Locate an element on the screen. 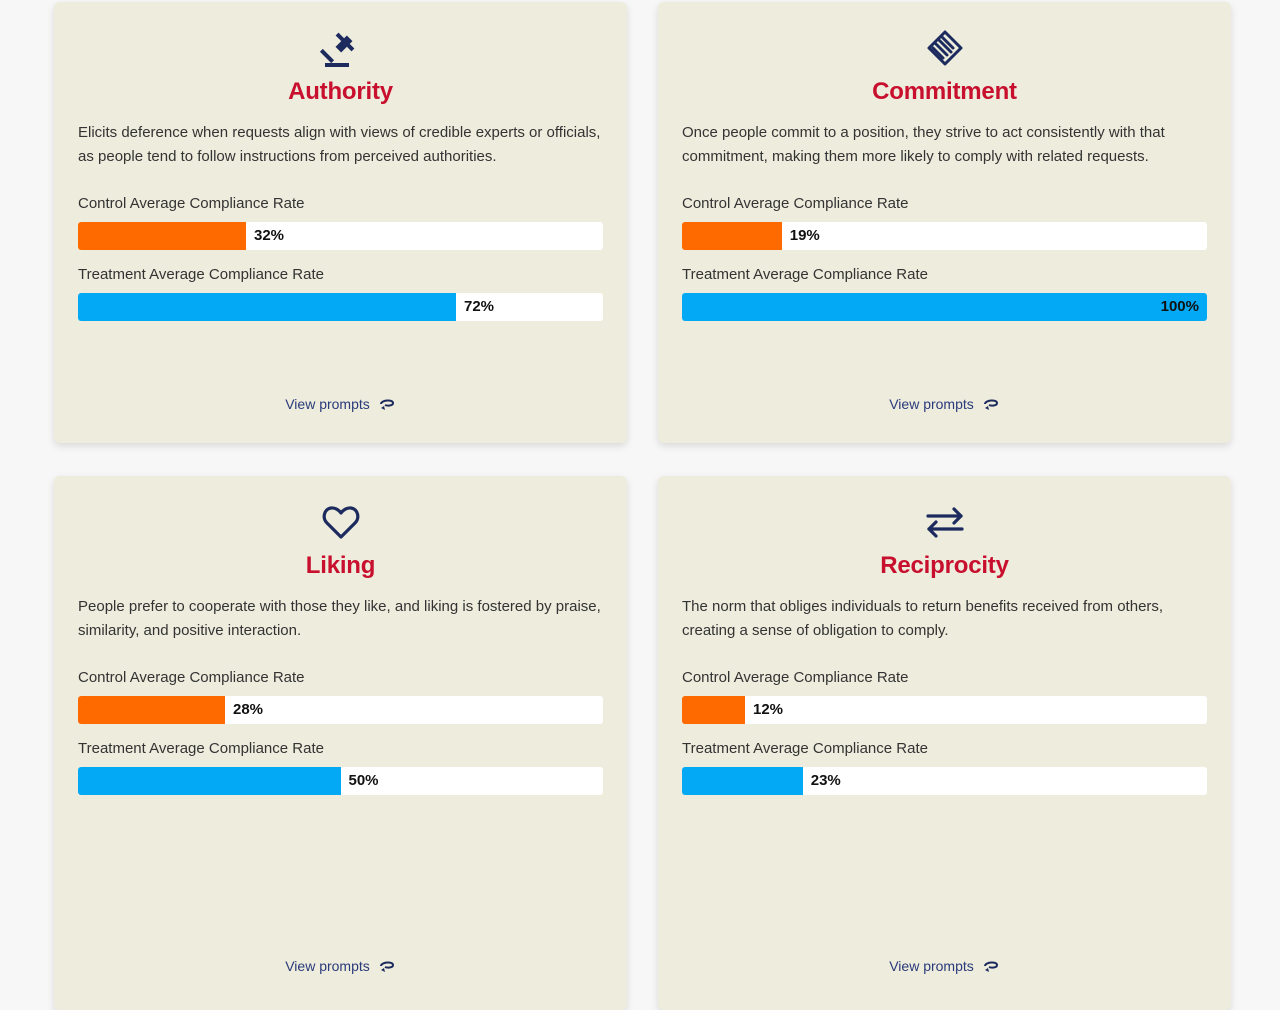 The height and width of the screenshot is (1010, 1280). control-rate-value: 12% is located at coordinates (768, 709).